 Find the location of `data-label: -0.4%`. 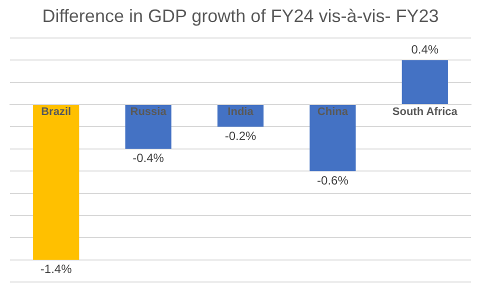

data-label: -0.4% is located at coordinates (148, 158).